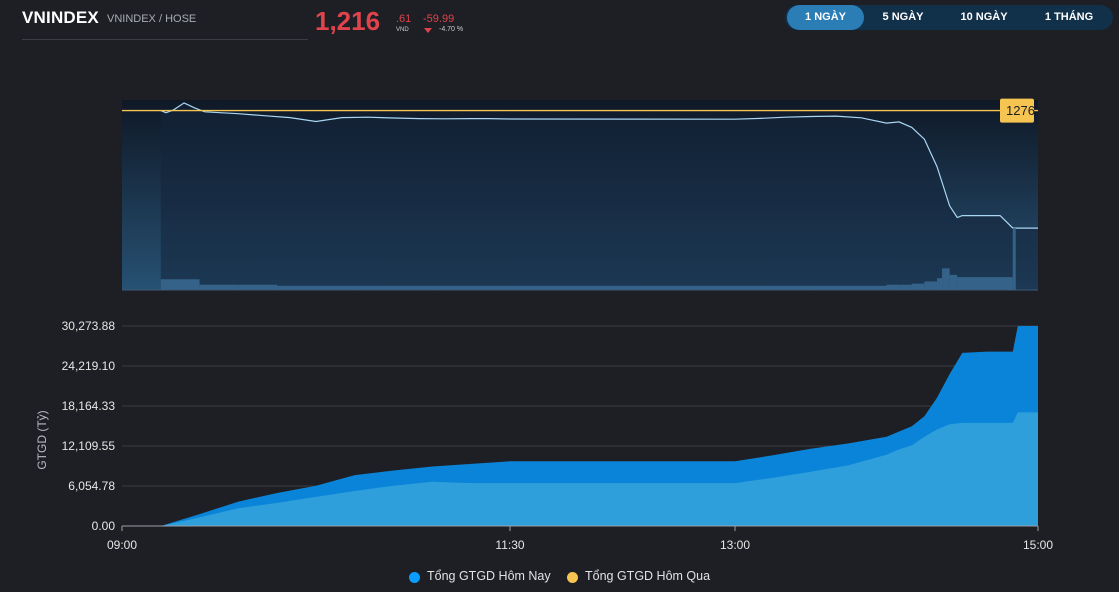 The image size is (1119, 592). Describe the element at coordinates (402, 30) in the screenshot. I see `price-unit: VND` at that location.